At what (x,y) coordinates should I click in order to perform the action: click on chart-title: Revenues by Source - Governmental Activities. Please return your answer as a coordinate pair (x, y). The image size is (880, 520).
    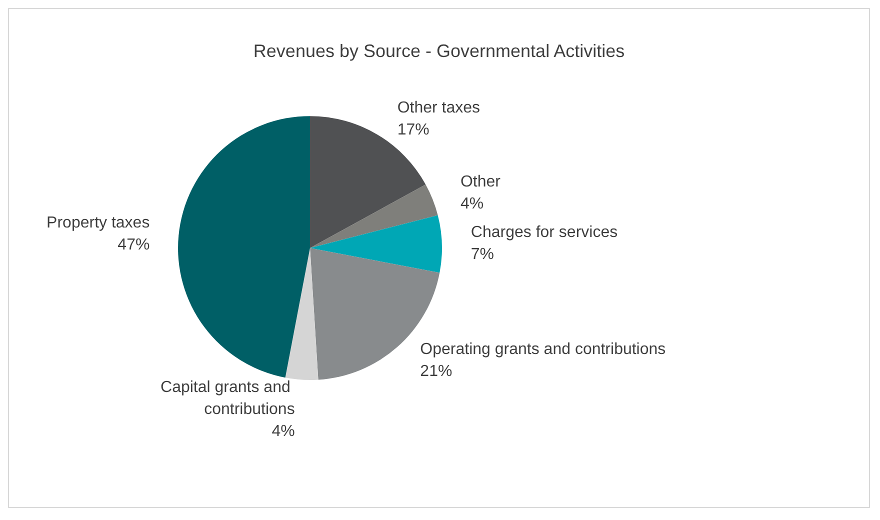
    Looking at the image, I should click on (439, 51).